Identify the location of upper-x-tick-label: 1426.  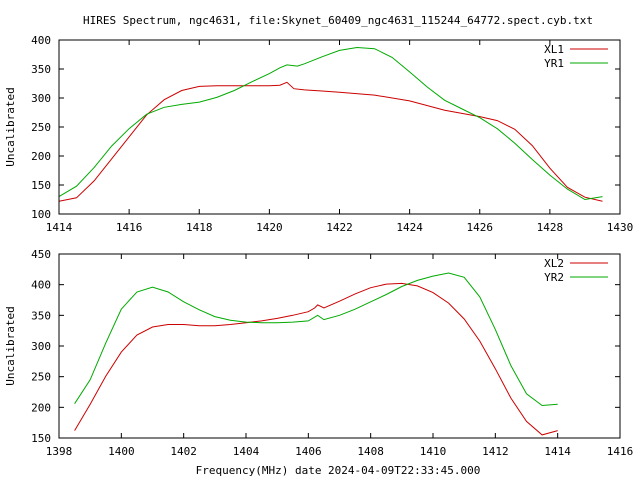
(480, 227).